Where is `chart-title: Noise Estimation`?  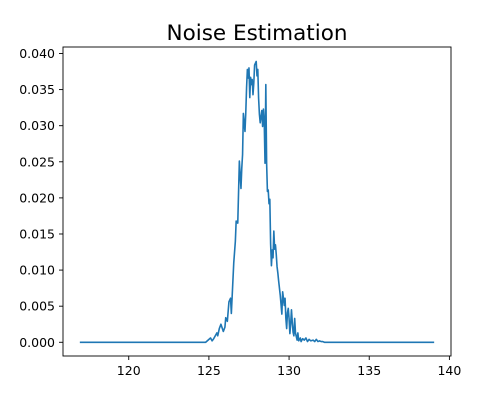
chart-title: Noise Estimation is located at coordinates (257, 33).